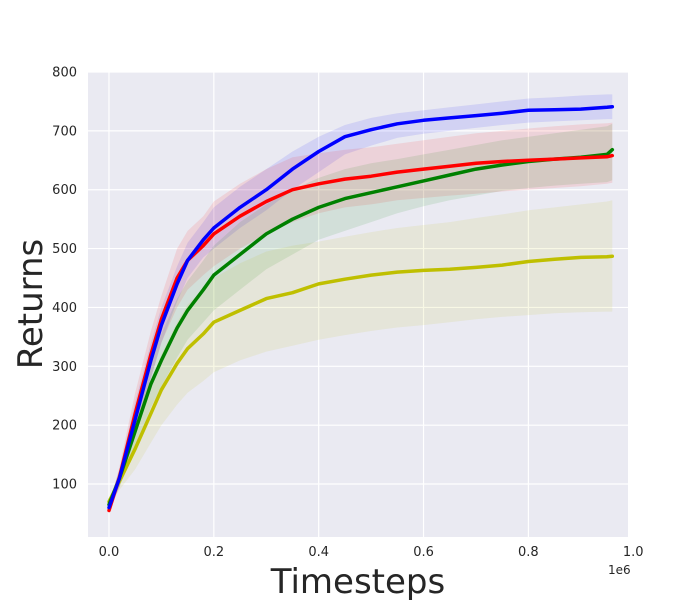 The width and height of the screenshot is (700, 600). Describe the element at coordinates (357, 581) in the screenshot. I see `x-axis-label: Timesteps` at that location.